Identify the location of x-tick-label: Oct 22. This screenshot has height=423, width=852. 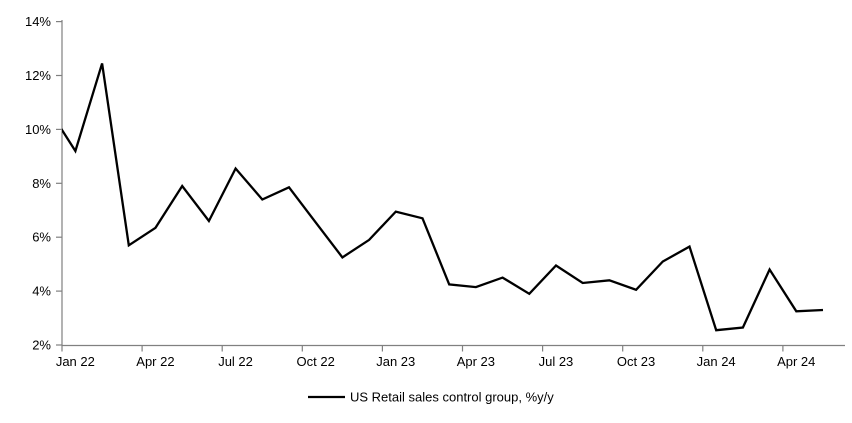
(316, 361).